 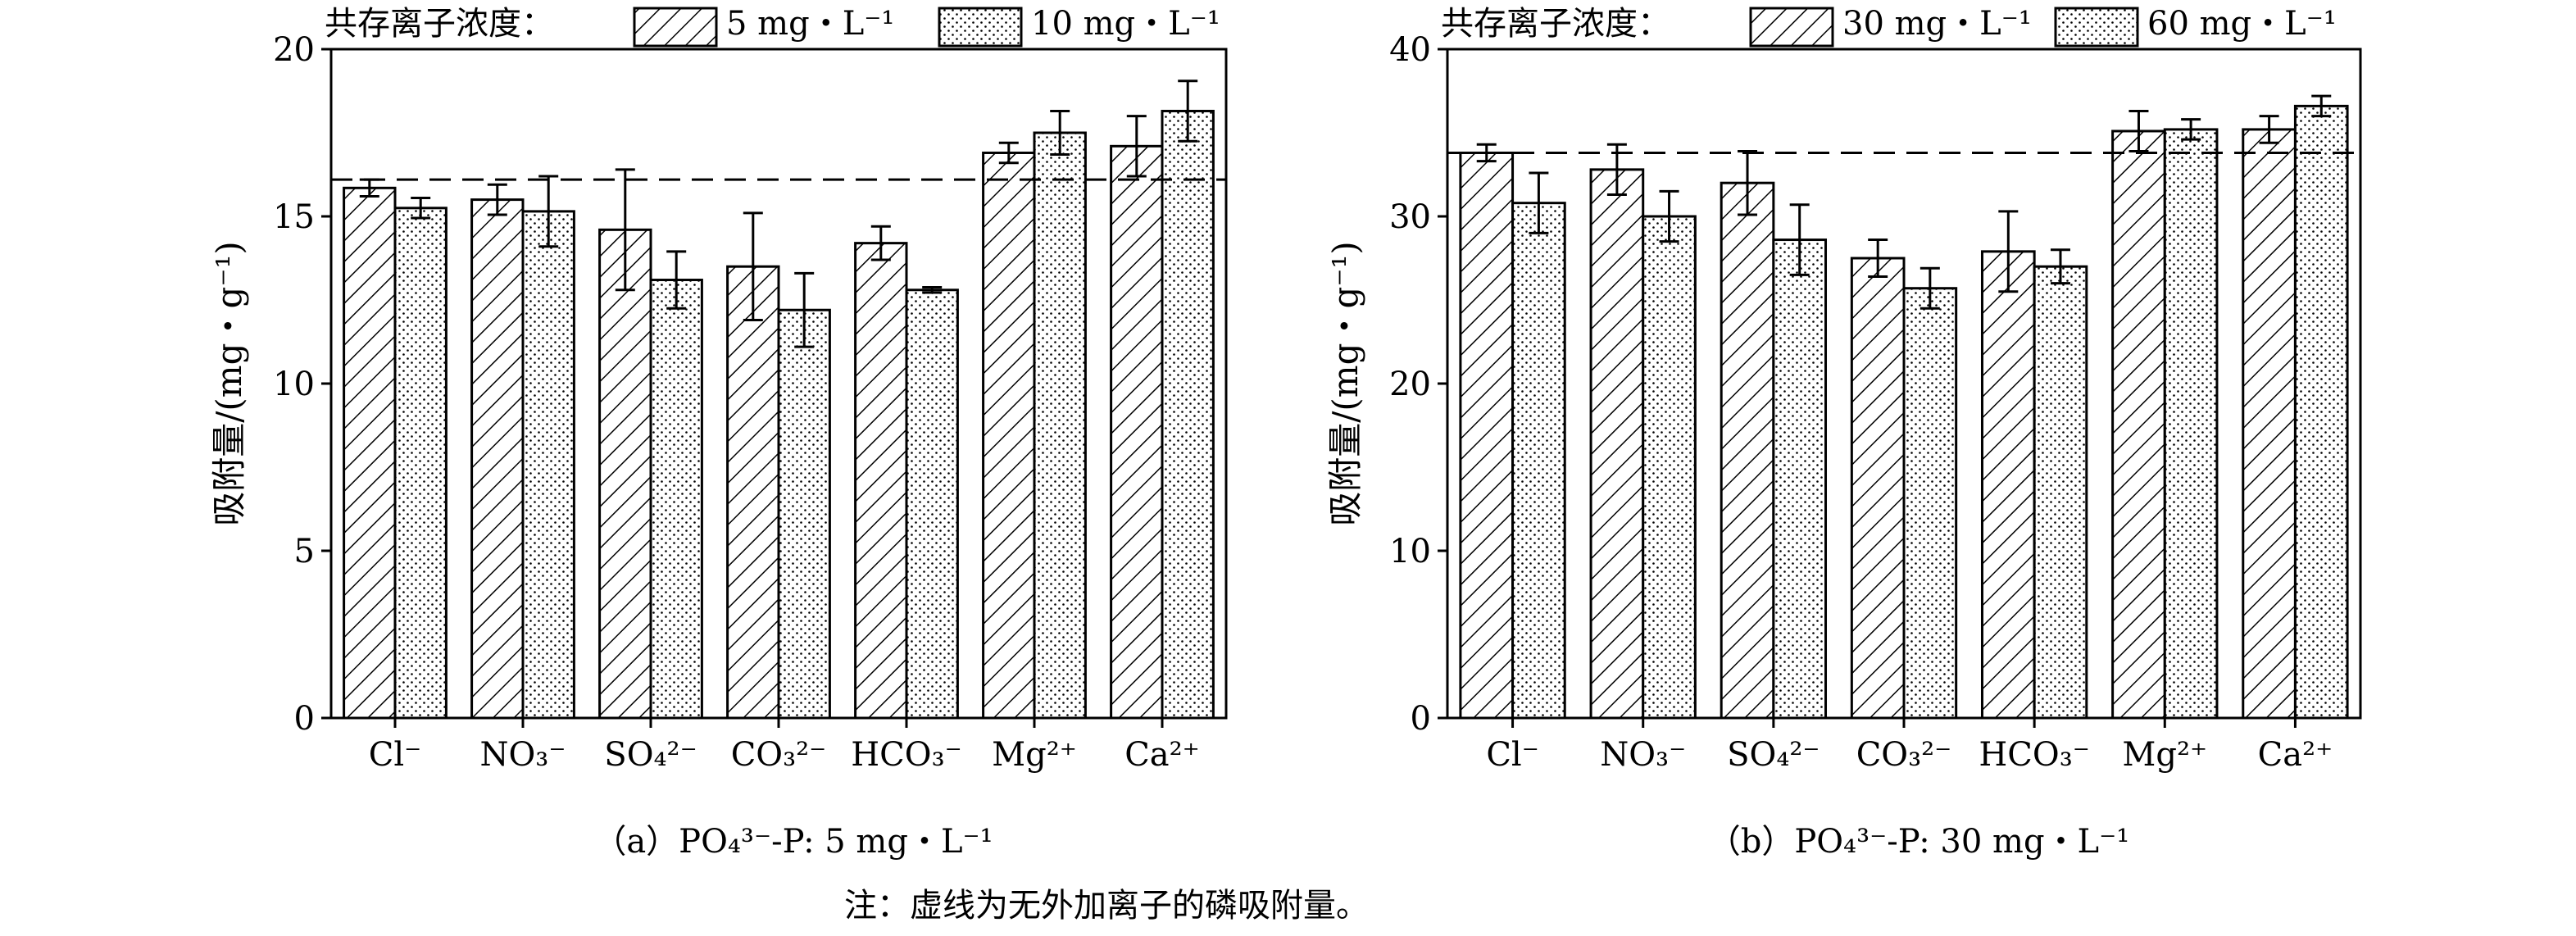 I want to click on y-tick-label: 15, so click(x=294, y=217).